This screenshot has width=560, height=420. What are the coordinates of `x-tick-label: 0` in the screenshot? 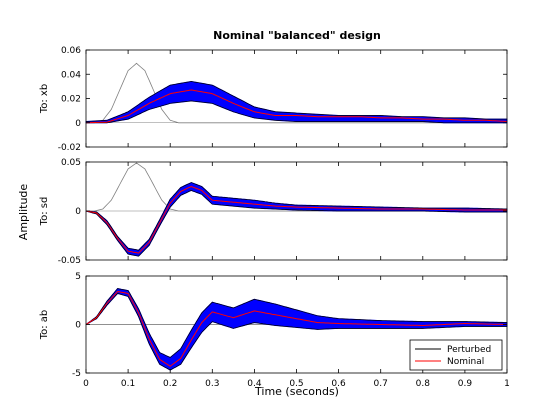 It's located at (86, 384).